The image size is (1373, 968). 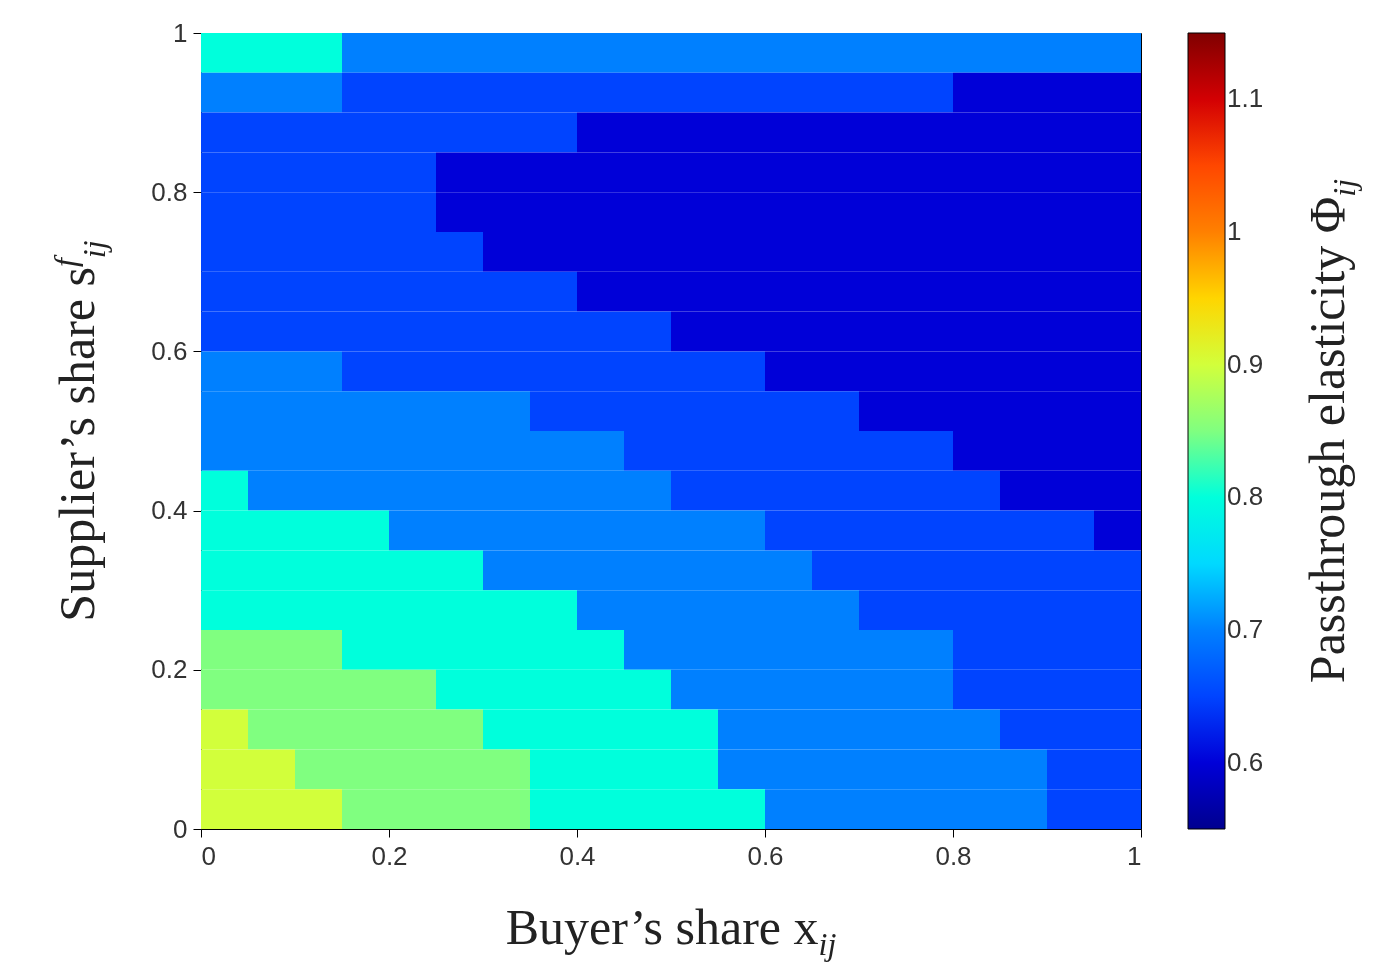 What do you see at coordinates (1245, 98) in the screenshot?
I see `color-bar-label: 1.1` at bounding box center [1245, 98].